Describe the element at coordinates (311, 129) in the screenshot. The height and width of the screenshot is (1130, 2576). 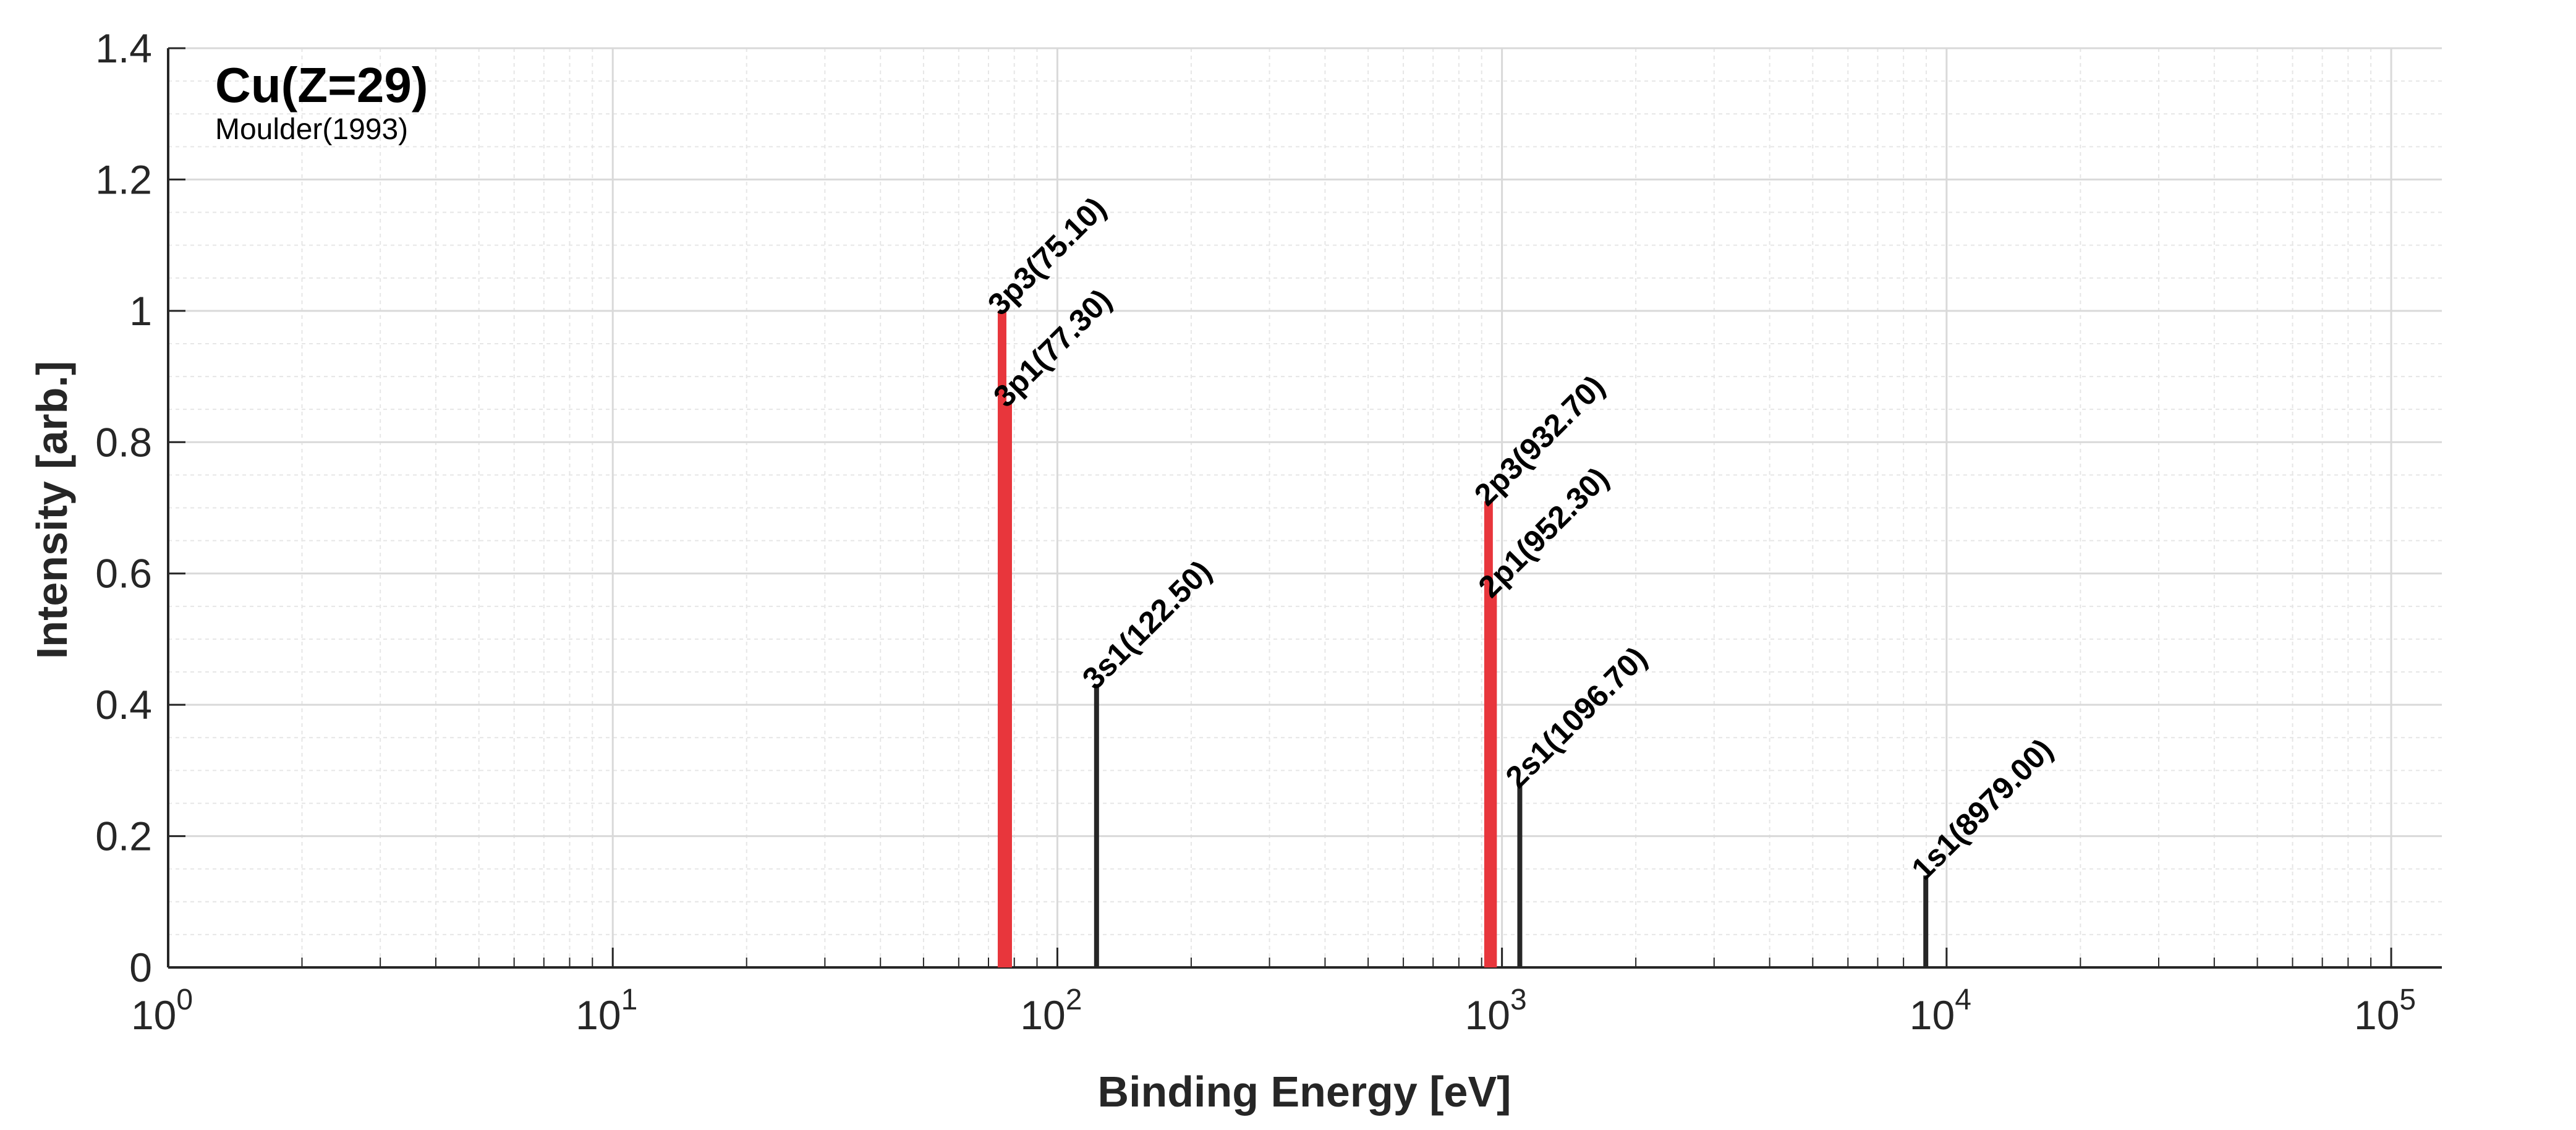
I see `chart-subtitle: Moulder(1993)` at that location.